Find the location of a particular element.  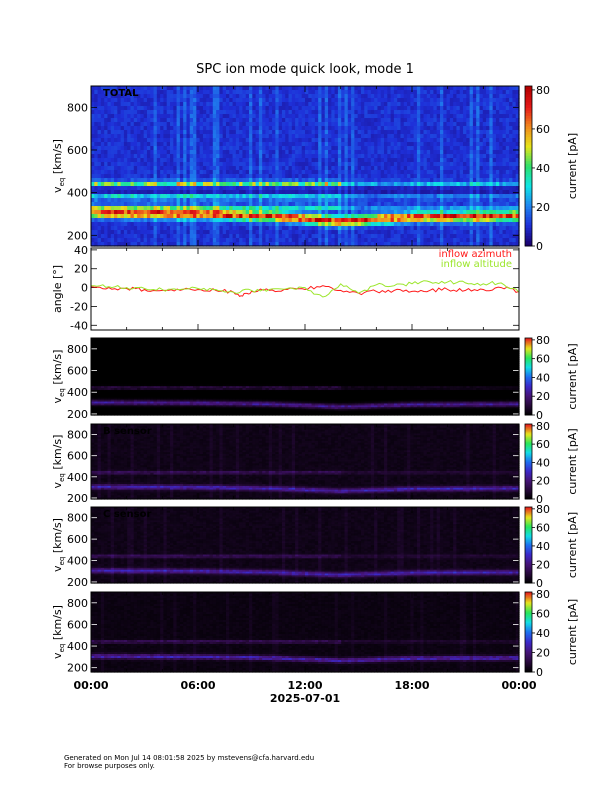

figure-title: SPC ion mode quick look, mode 1 is located at coordinates (305, 69).